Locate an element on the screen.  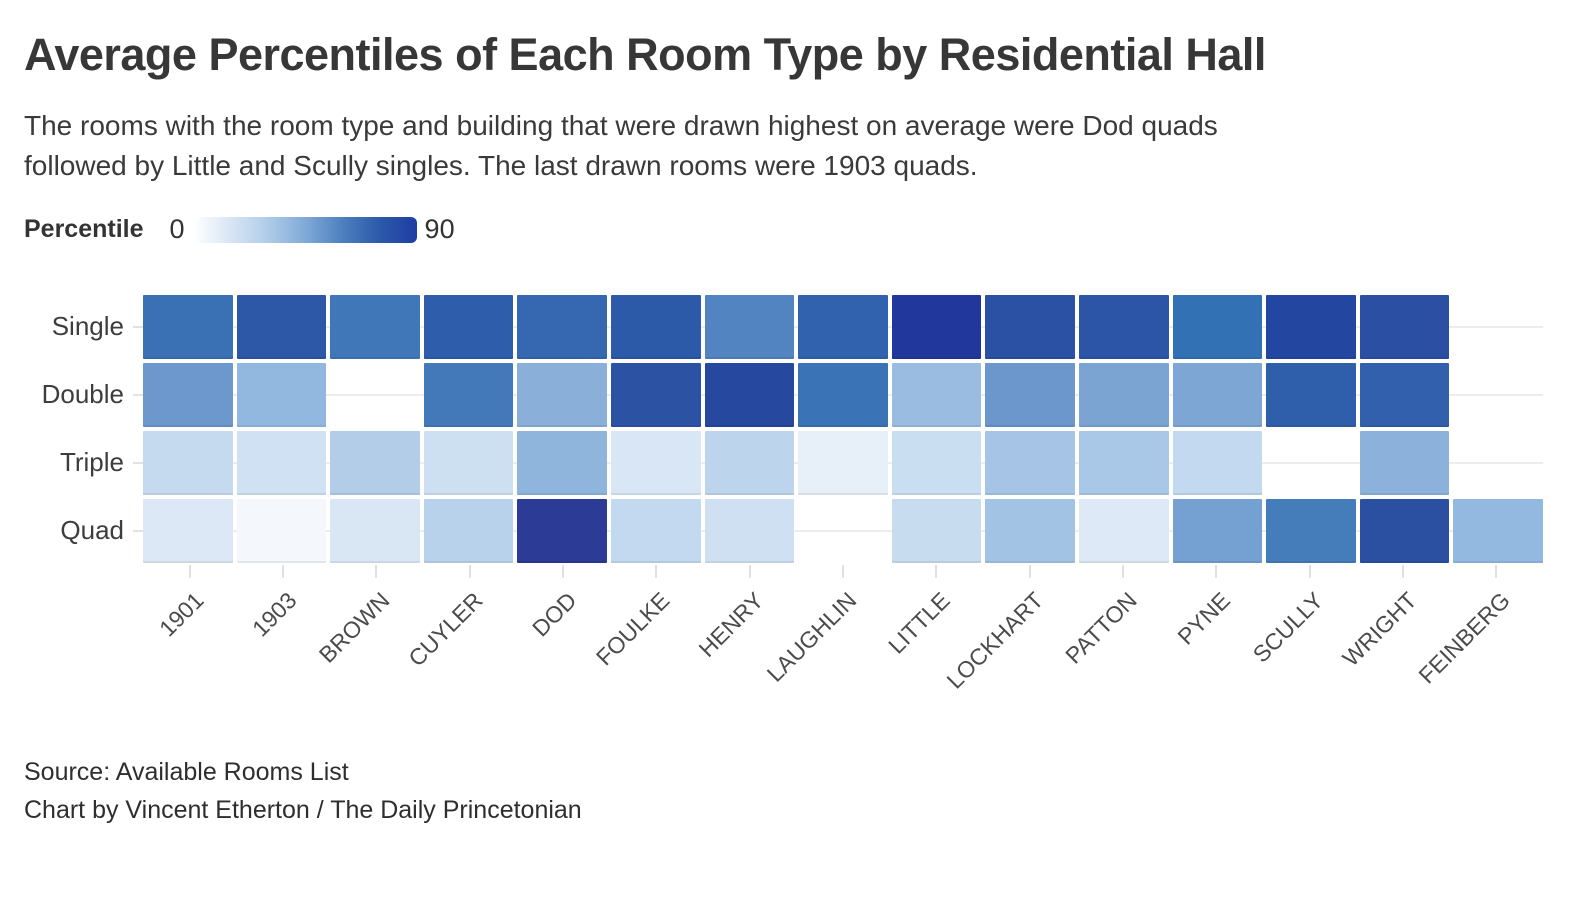
heatmap-cell-triple-cuyler is located at coordinates (468, 462).